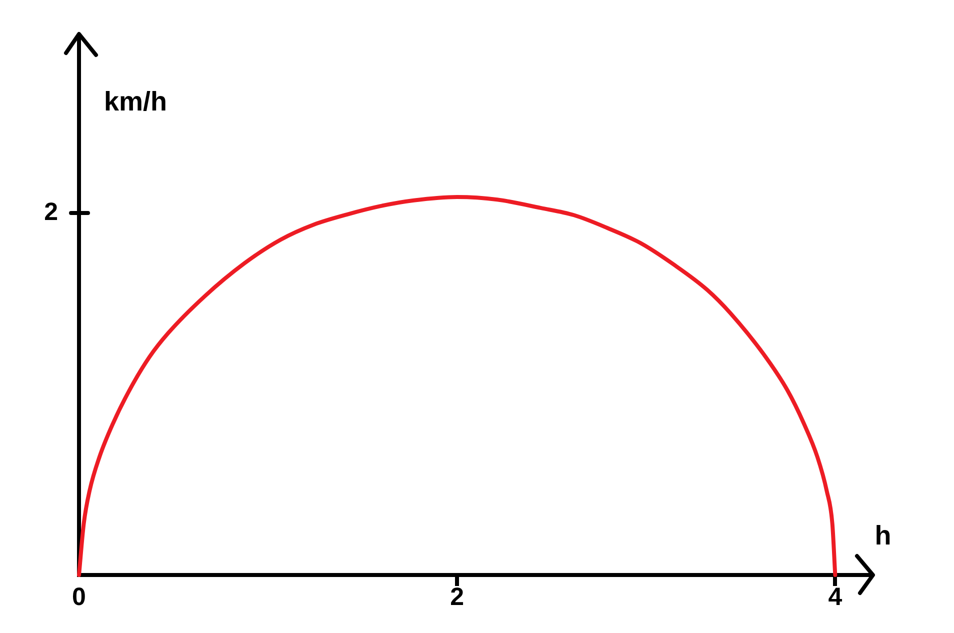 This screenshot has width=954, height=633. Describe the element at coordinates (883, 535) in the screenshot. I see `x-axis-title: h` at that location.